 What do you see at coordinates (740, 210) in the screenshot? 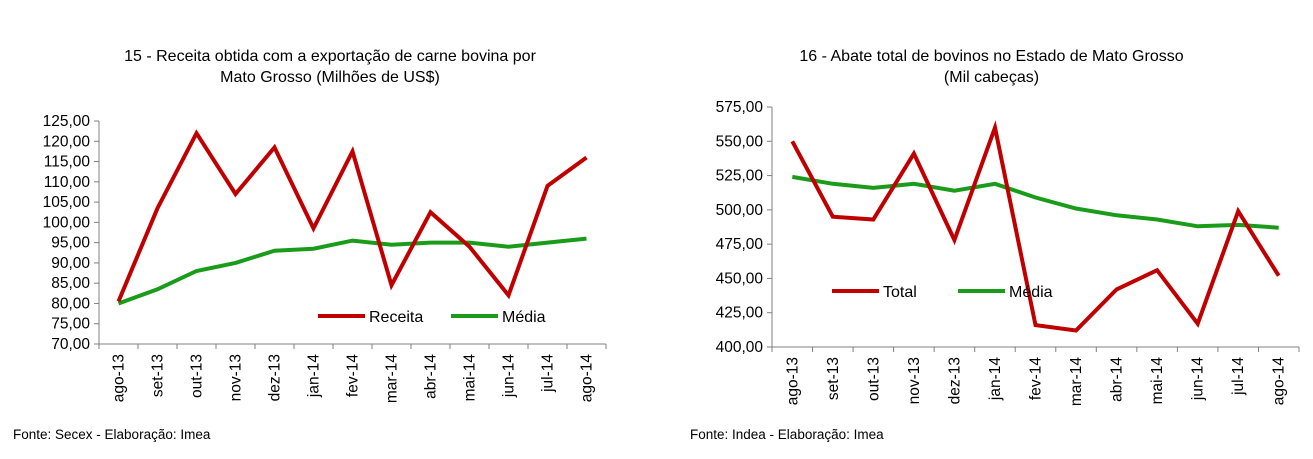
I see `y-tick-label: 500,00` at bounding box center [740, 210].